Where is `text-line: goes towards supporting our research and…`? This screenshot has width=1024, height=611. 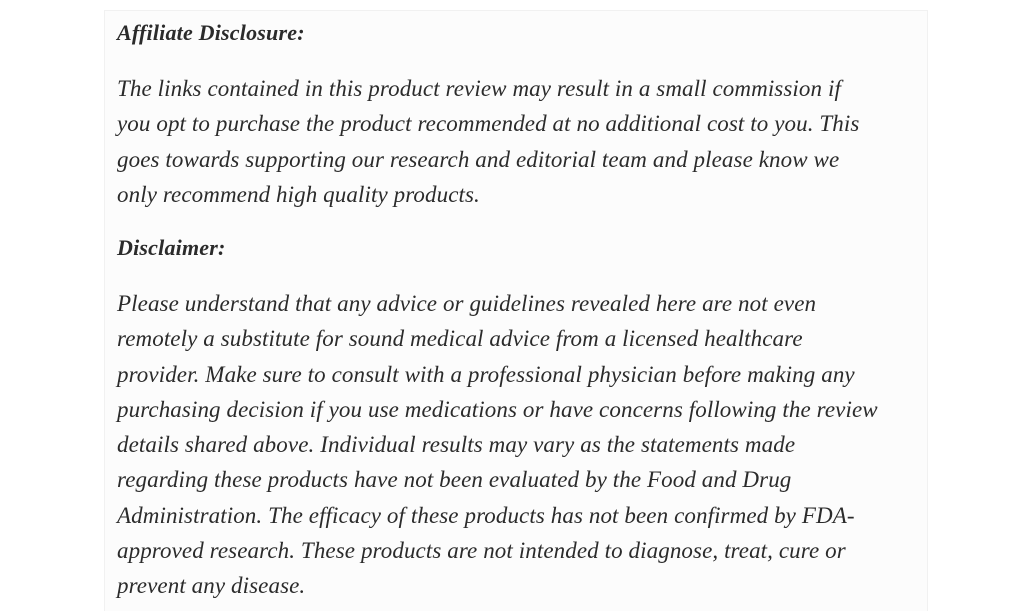 text-line: goes towards supporting our research and… is located at coordinates (478, 159).